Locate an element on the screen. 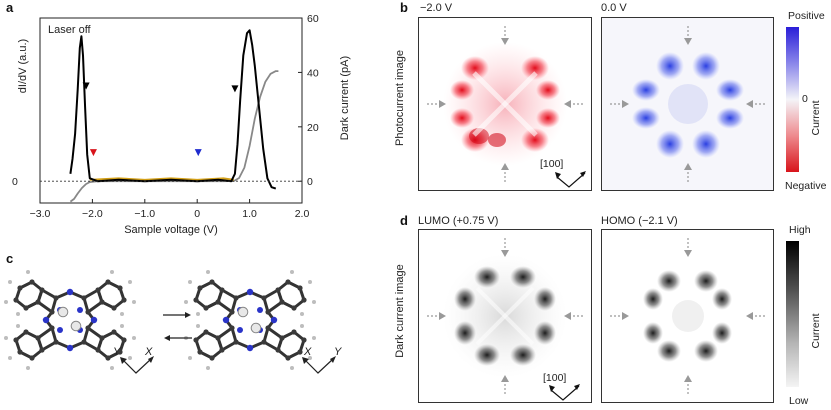  axis-left-x: X is located at coordinates (149, 352).